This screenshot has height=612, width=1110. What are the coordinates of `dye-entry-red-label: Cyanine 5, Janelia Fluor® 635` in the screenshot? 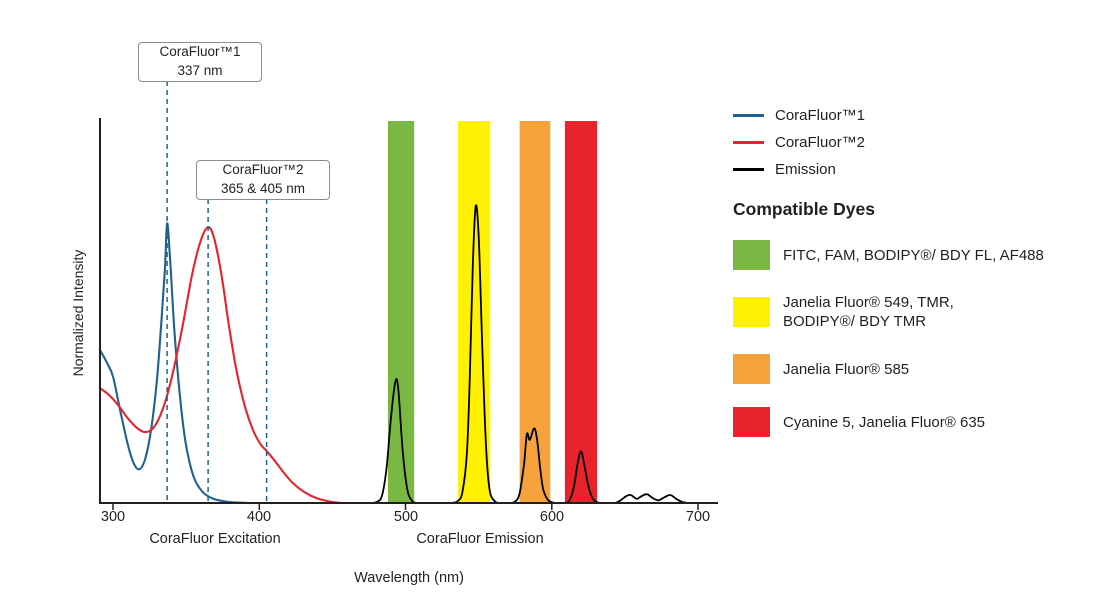 It's located at (884, 422).